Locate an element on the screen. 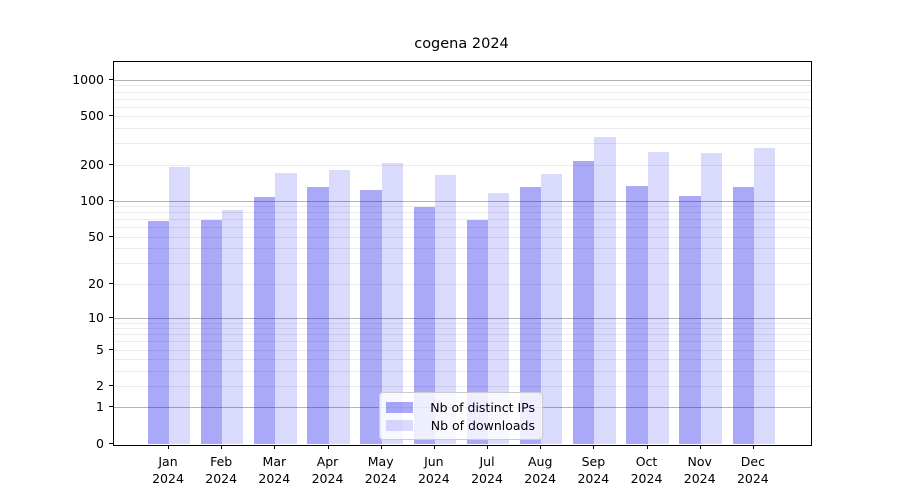 Image resolution: width=900 pixels, height=500 pixels. y-tick-label: 200 is located at coordinates (92, 164).